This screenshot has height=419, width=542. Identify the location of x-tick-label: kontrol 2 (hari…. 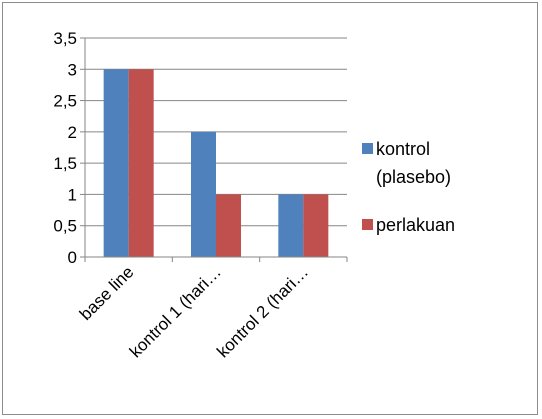
(262, 311).